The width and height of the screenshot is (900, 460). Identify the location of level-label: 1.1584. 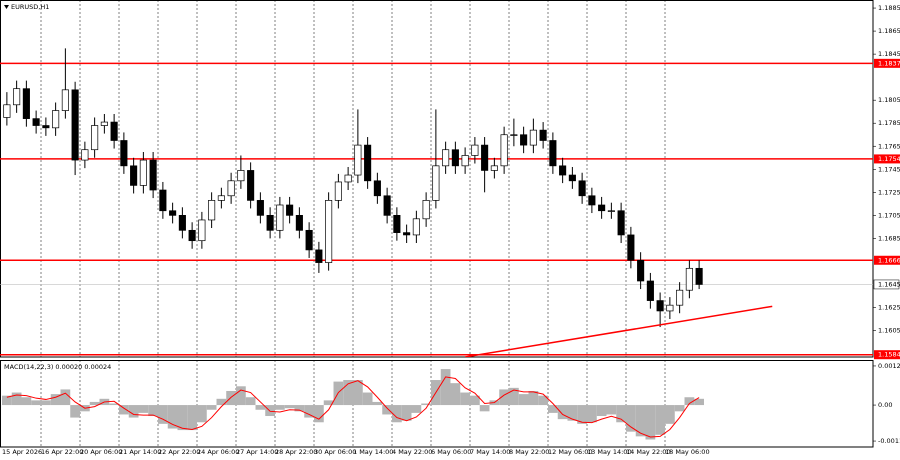
(889, 355).